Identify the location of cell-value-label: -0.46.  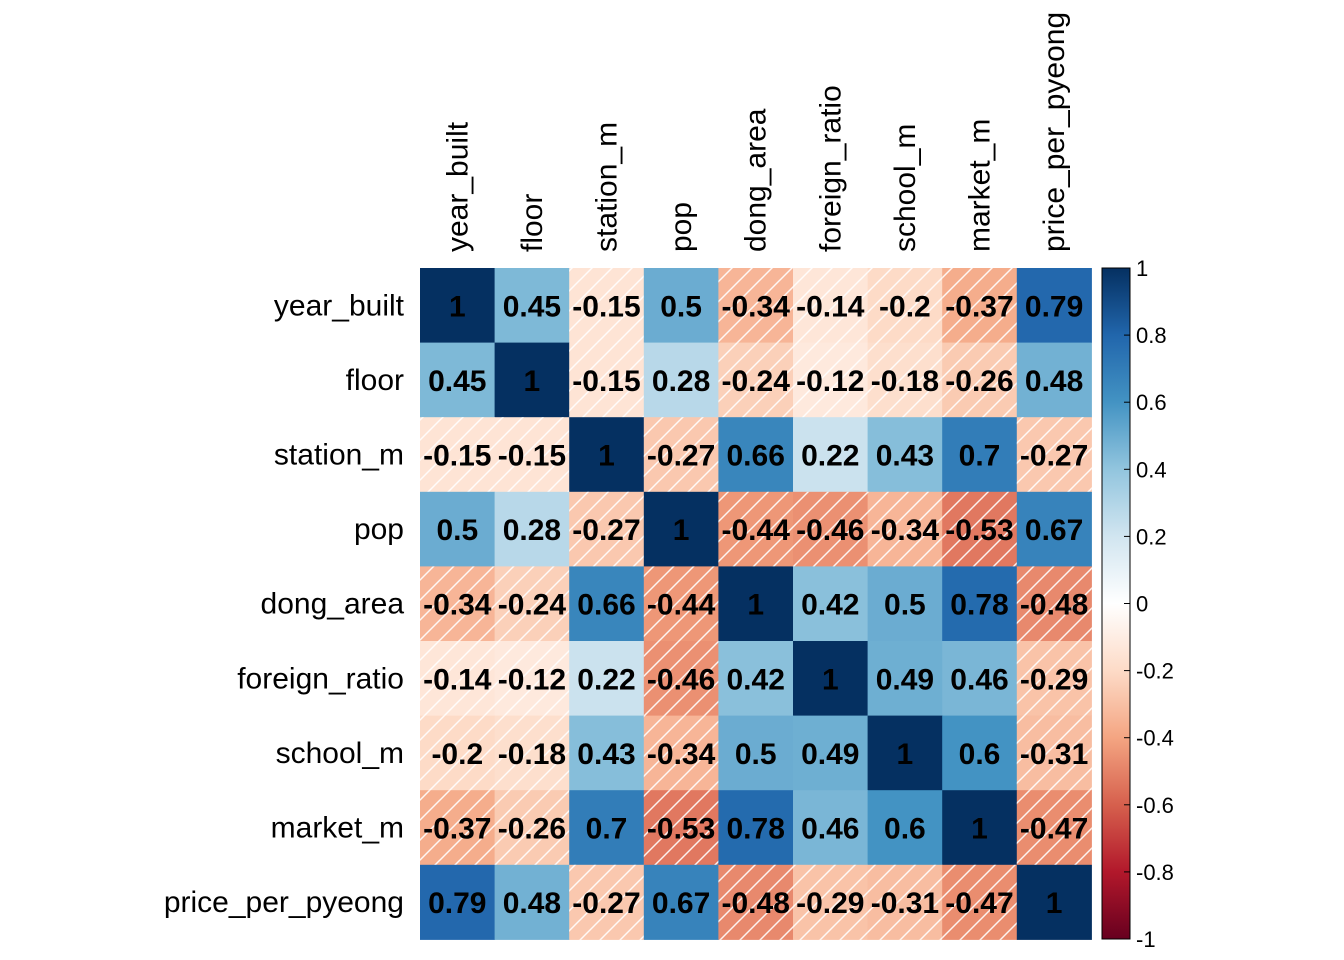
(830, 530).